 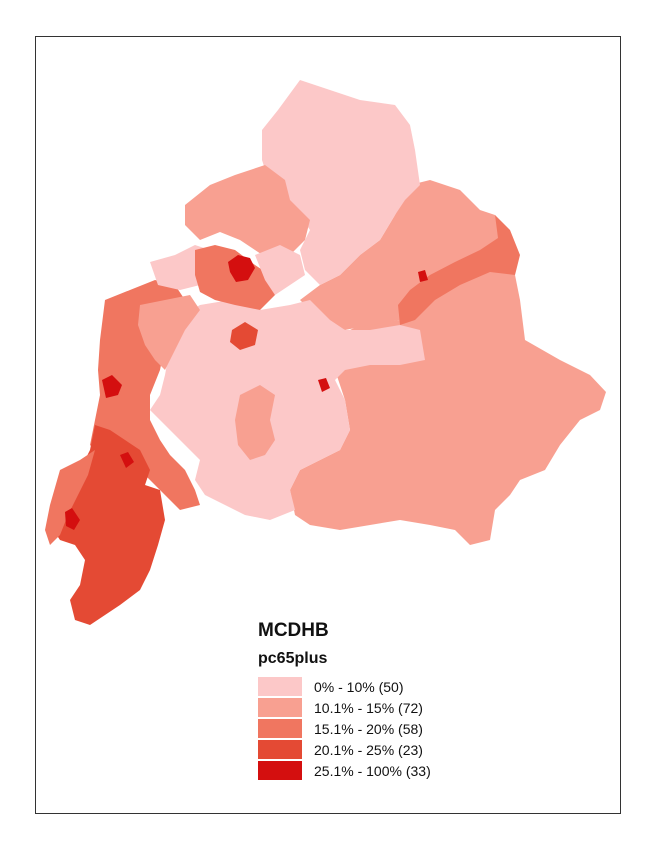 I want to click on region-central, so click(x=287, y=410).